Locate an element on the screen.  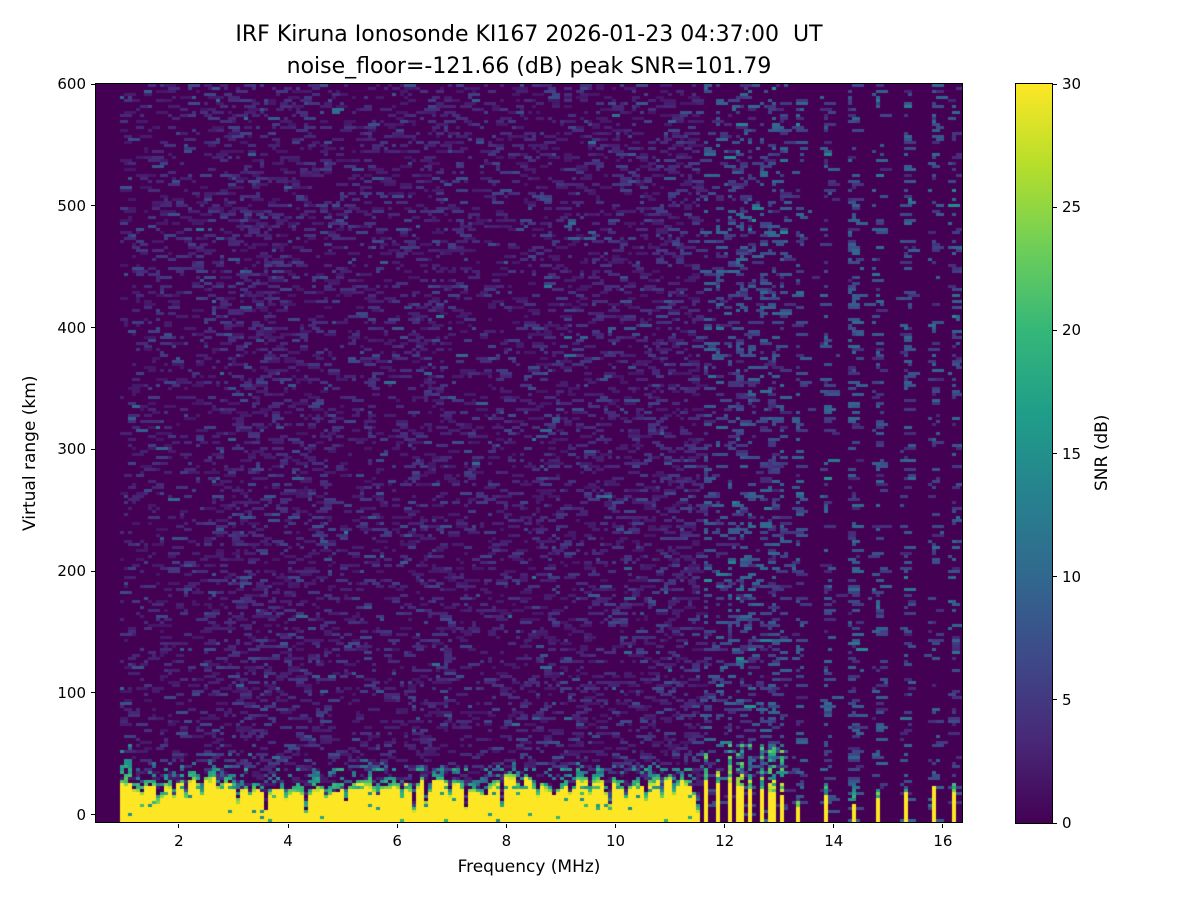
y-axis-tick-label: 600 is located at coordinates (71, 84).